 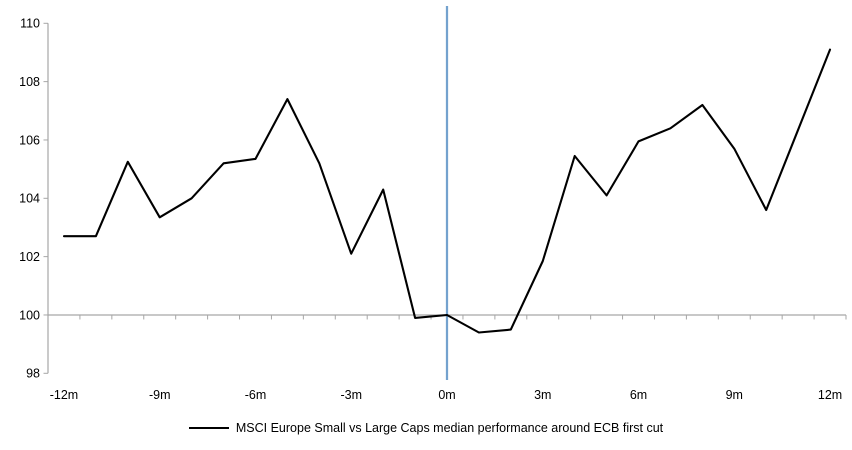 I want to click on legend-line-sample, so click(x=208, y=428).